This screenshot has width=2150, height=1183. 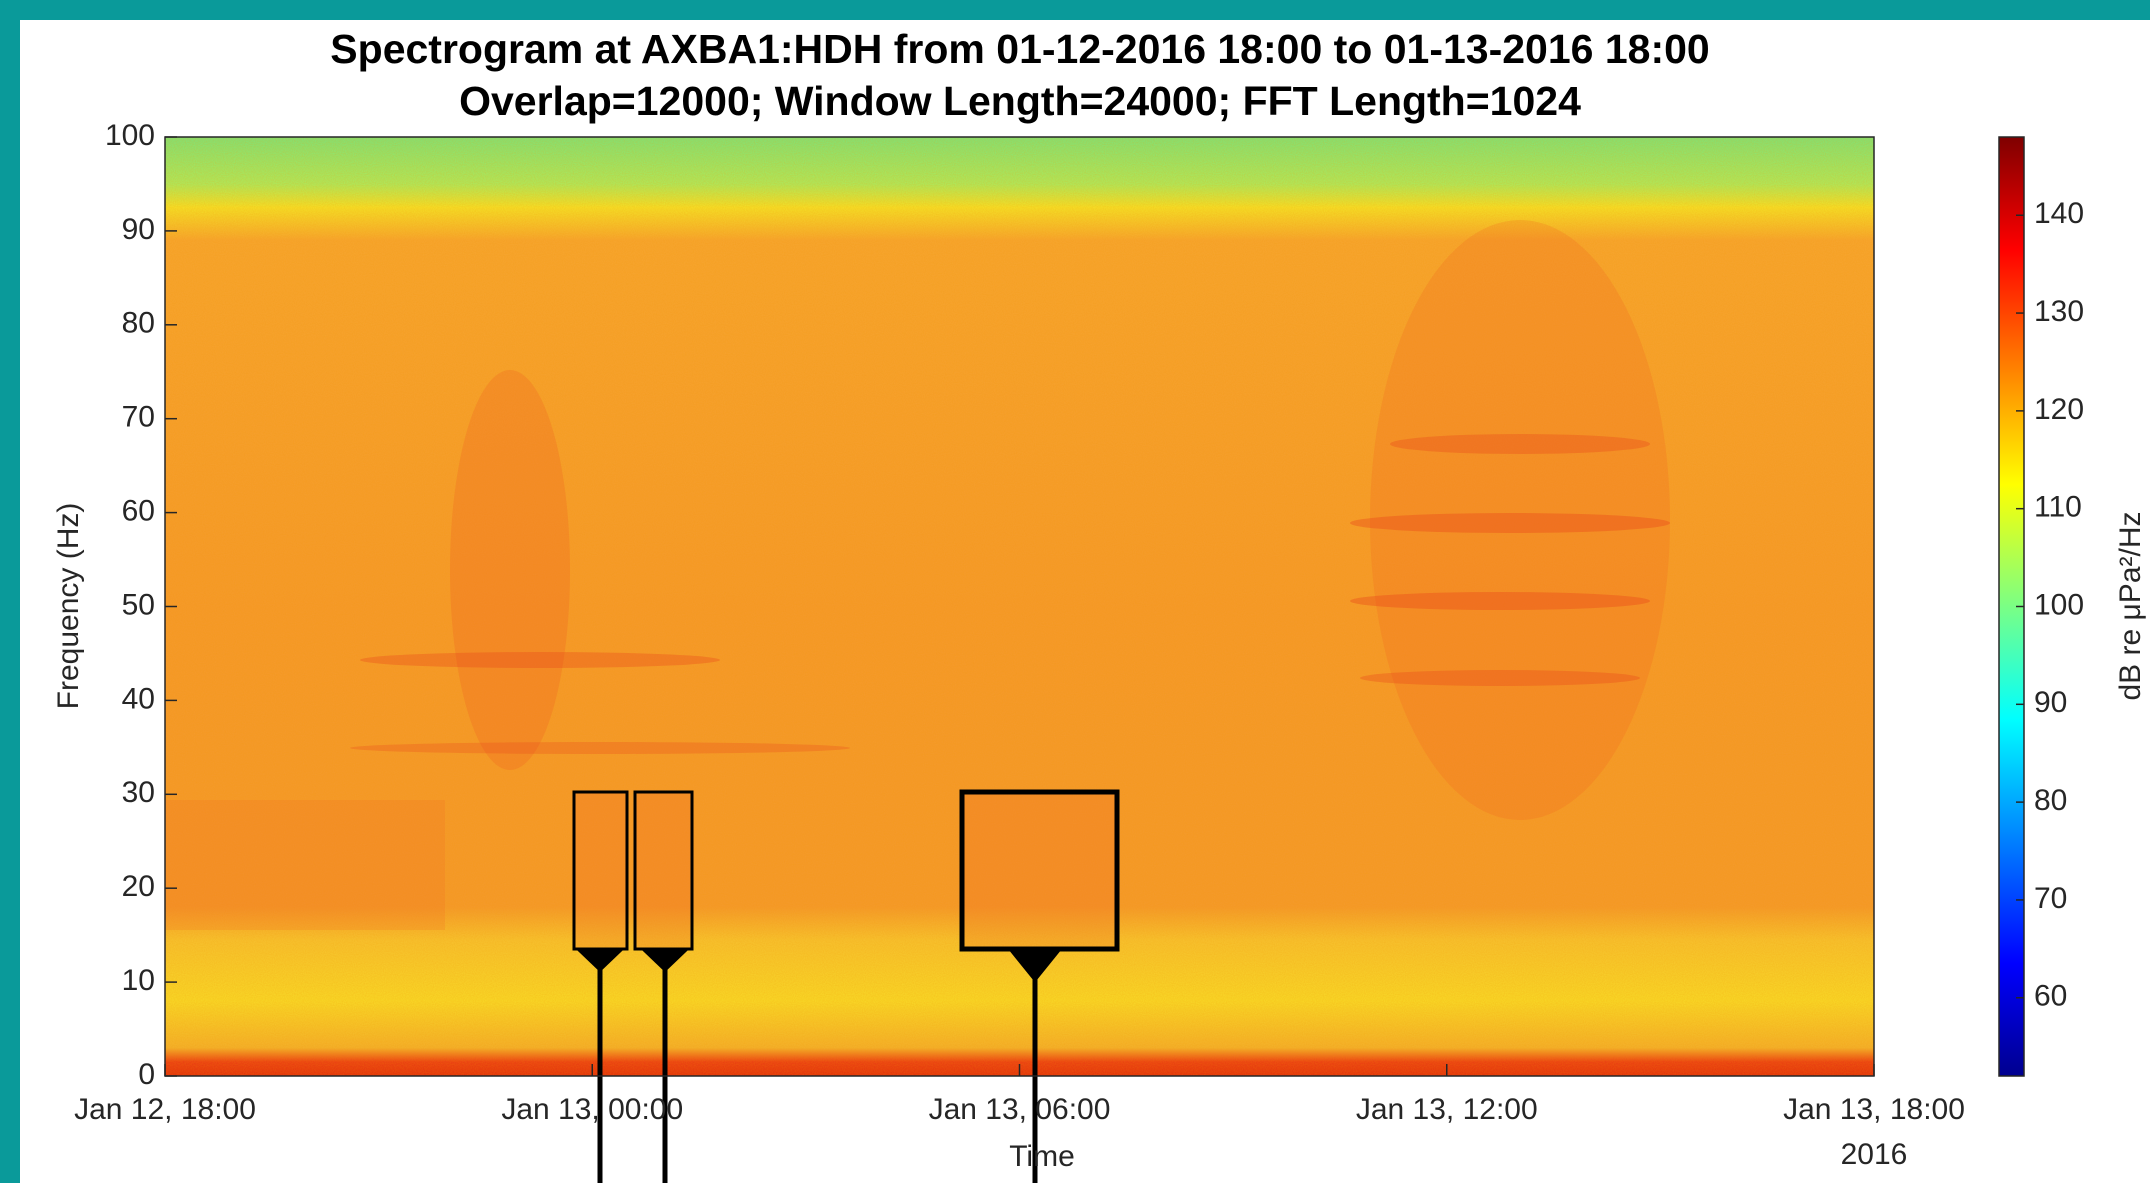 I want to click on colorbar-tick-label: 120, so click(x=2059, y=409).